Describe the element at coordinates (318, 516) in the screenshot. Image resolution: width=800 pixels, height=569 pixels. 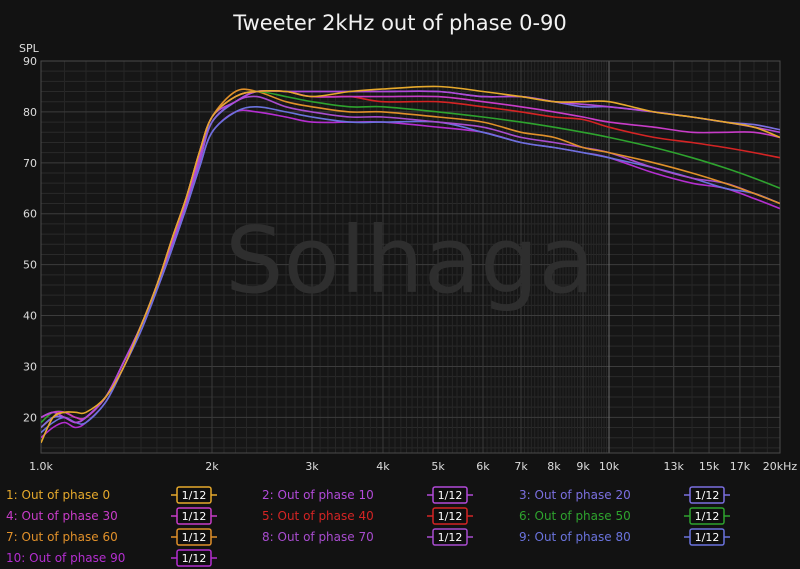
I see `legend-label: 5: Out of phase 40` at that location.